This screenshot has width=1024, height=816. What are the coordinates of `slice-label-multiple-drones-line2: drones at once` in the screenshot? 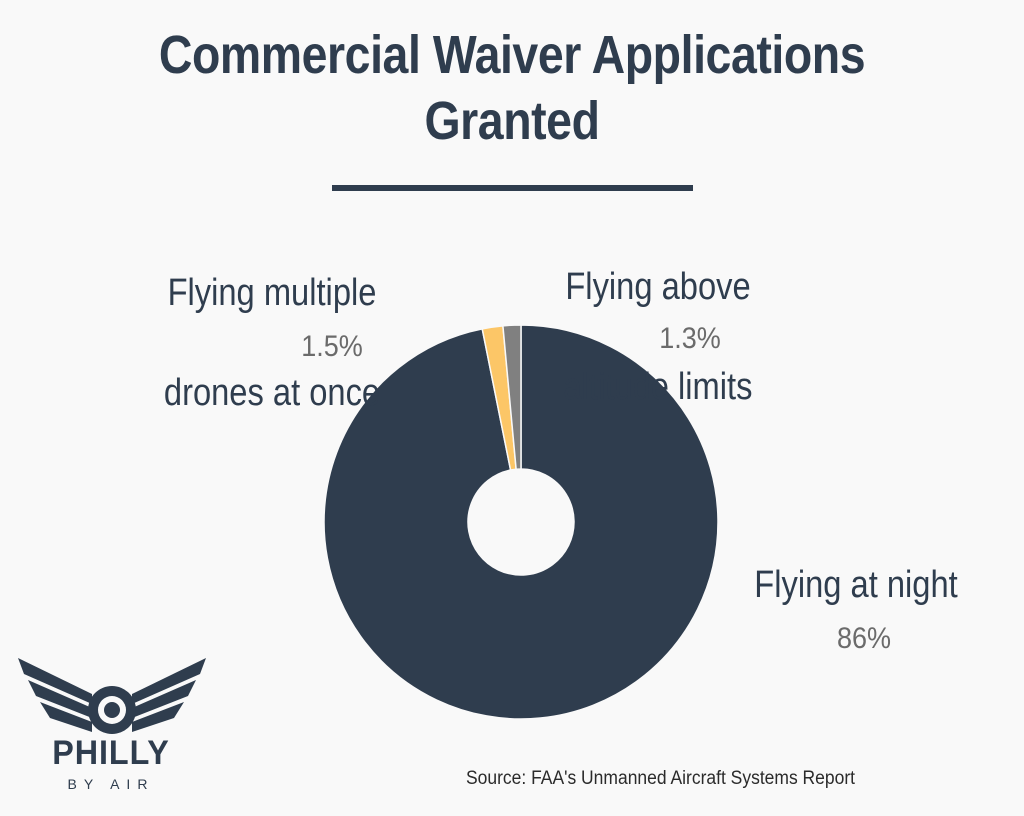 It's located at (272, 393).